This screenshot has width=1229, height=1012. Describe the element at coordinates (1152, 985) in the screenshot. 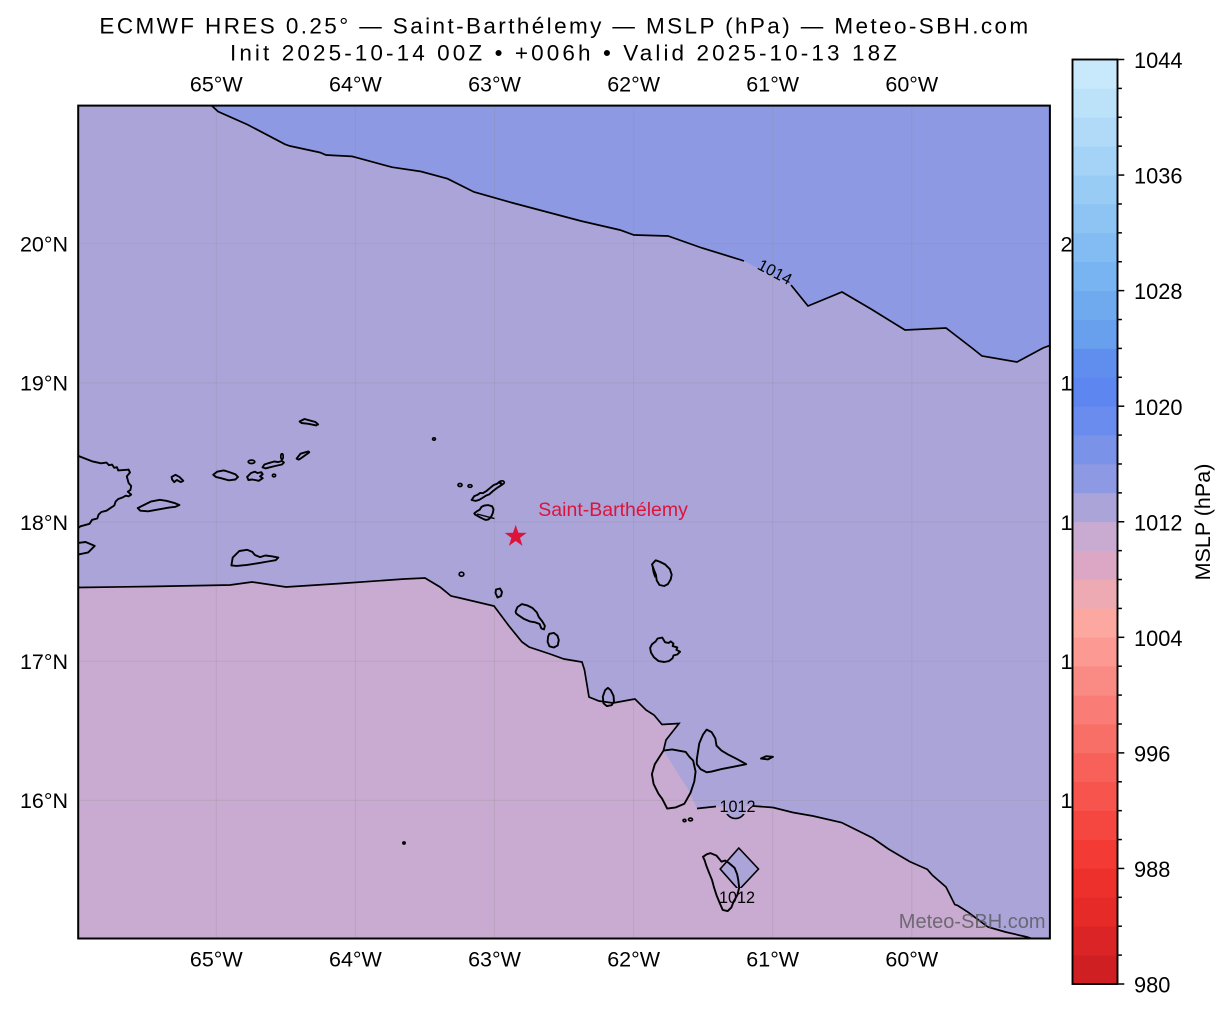

I see `svg-text: 980` at that location.